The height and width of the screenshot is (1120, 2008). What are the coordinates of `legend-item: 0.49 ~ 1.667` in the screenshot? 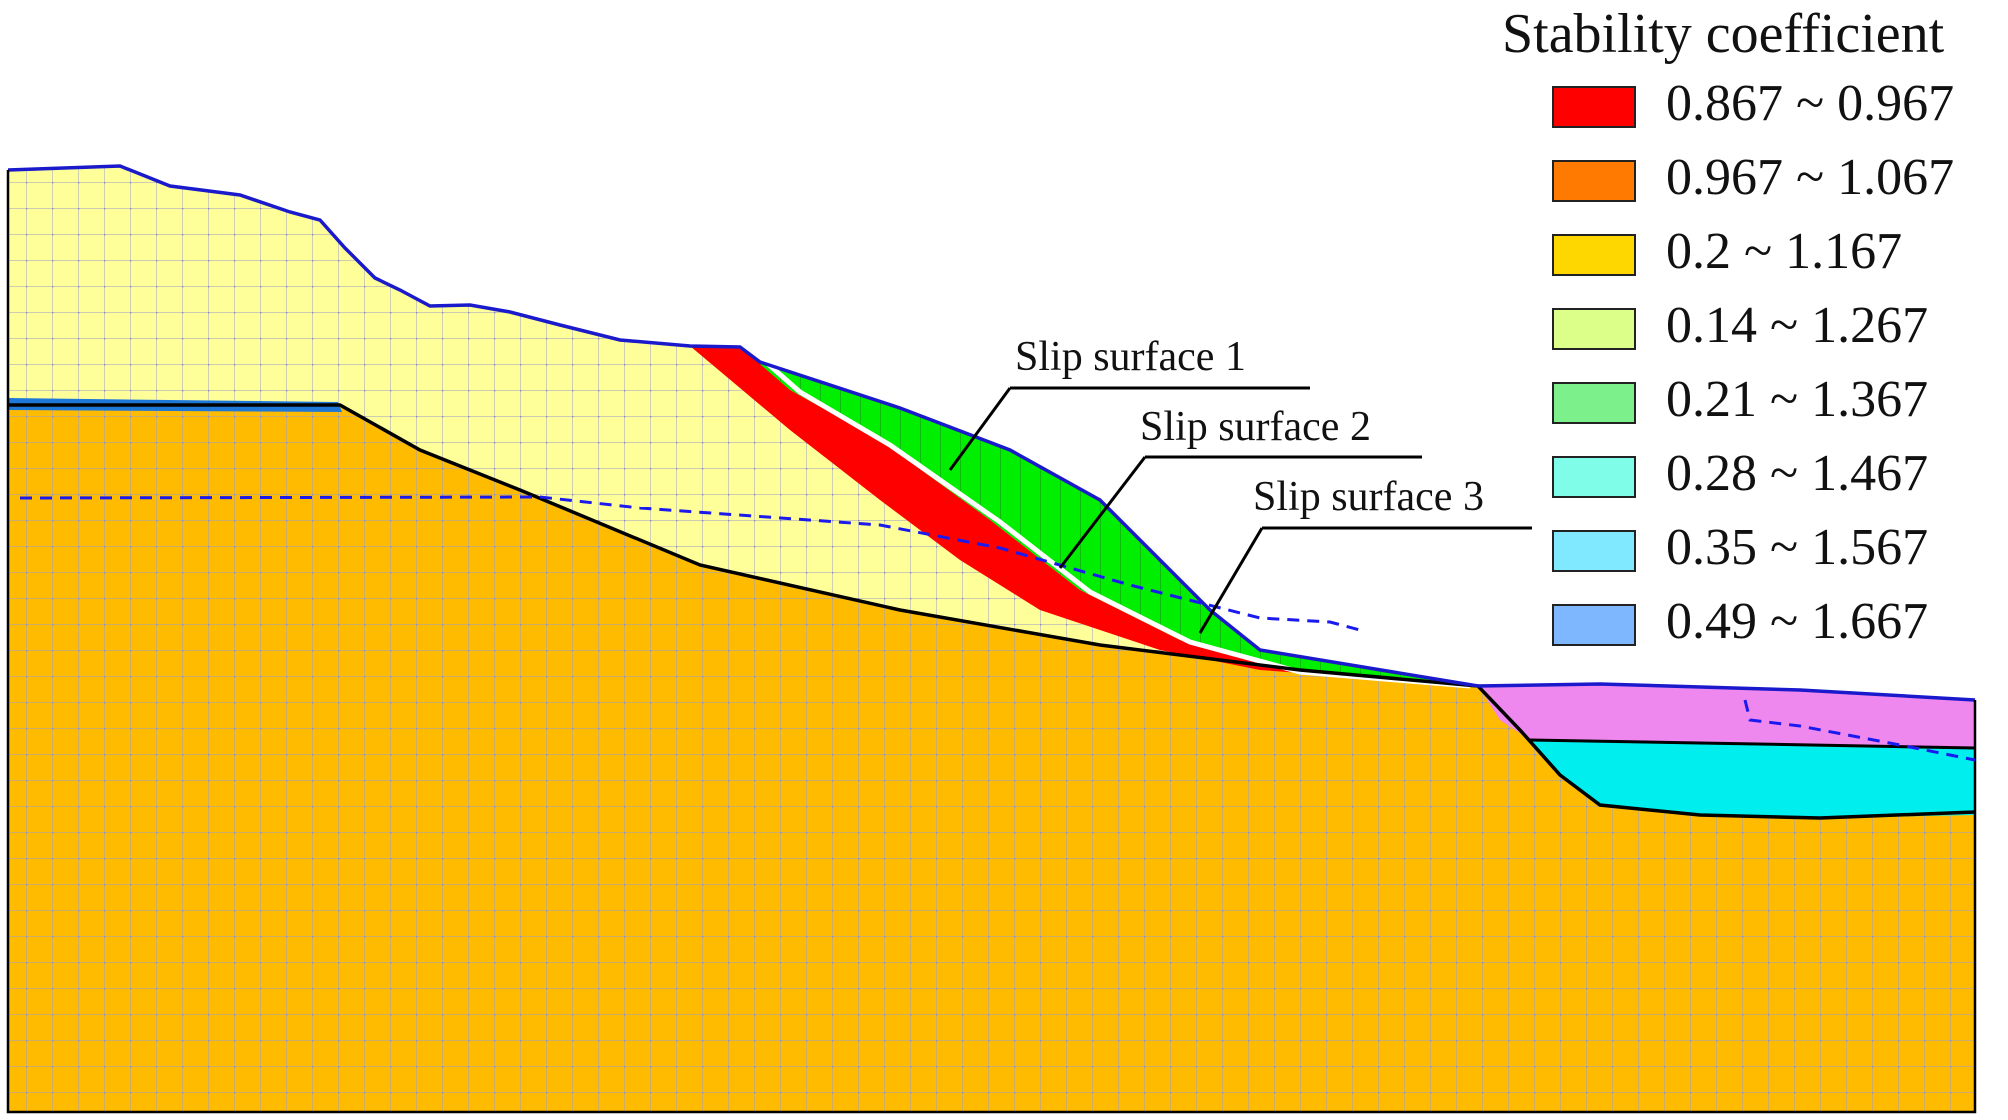 It's located at (1772, 633).